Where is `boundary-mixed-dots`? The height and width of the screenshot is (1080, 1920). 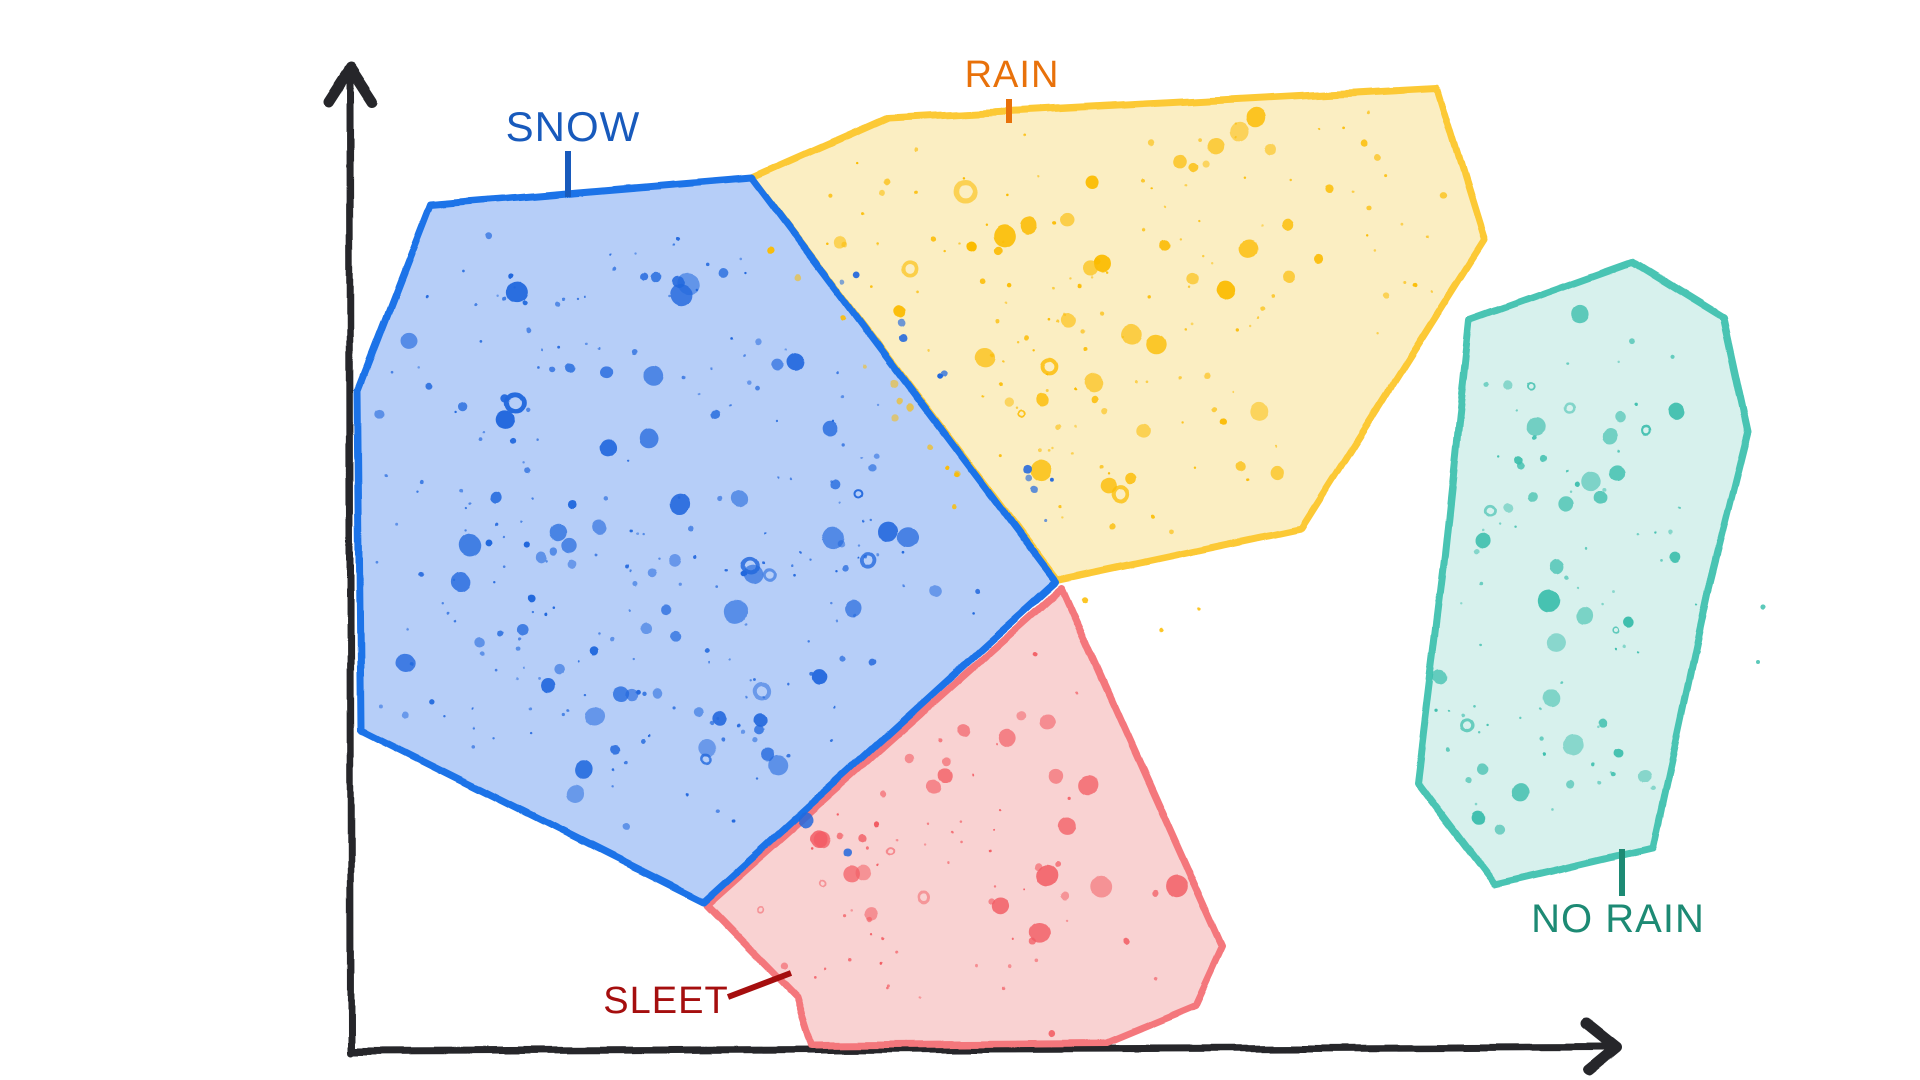 boundary-mixed-dots is located at coordinates (910, 385).